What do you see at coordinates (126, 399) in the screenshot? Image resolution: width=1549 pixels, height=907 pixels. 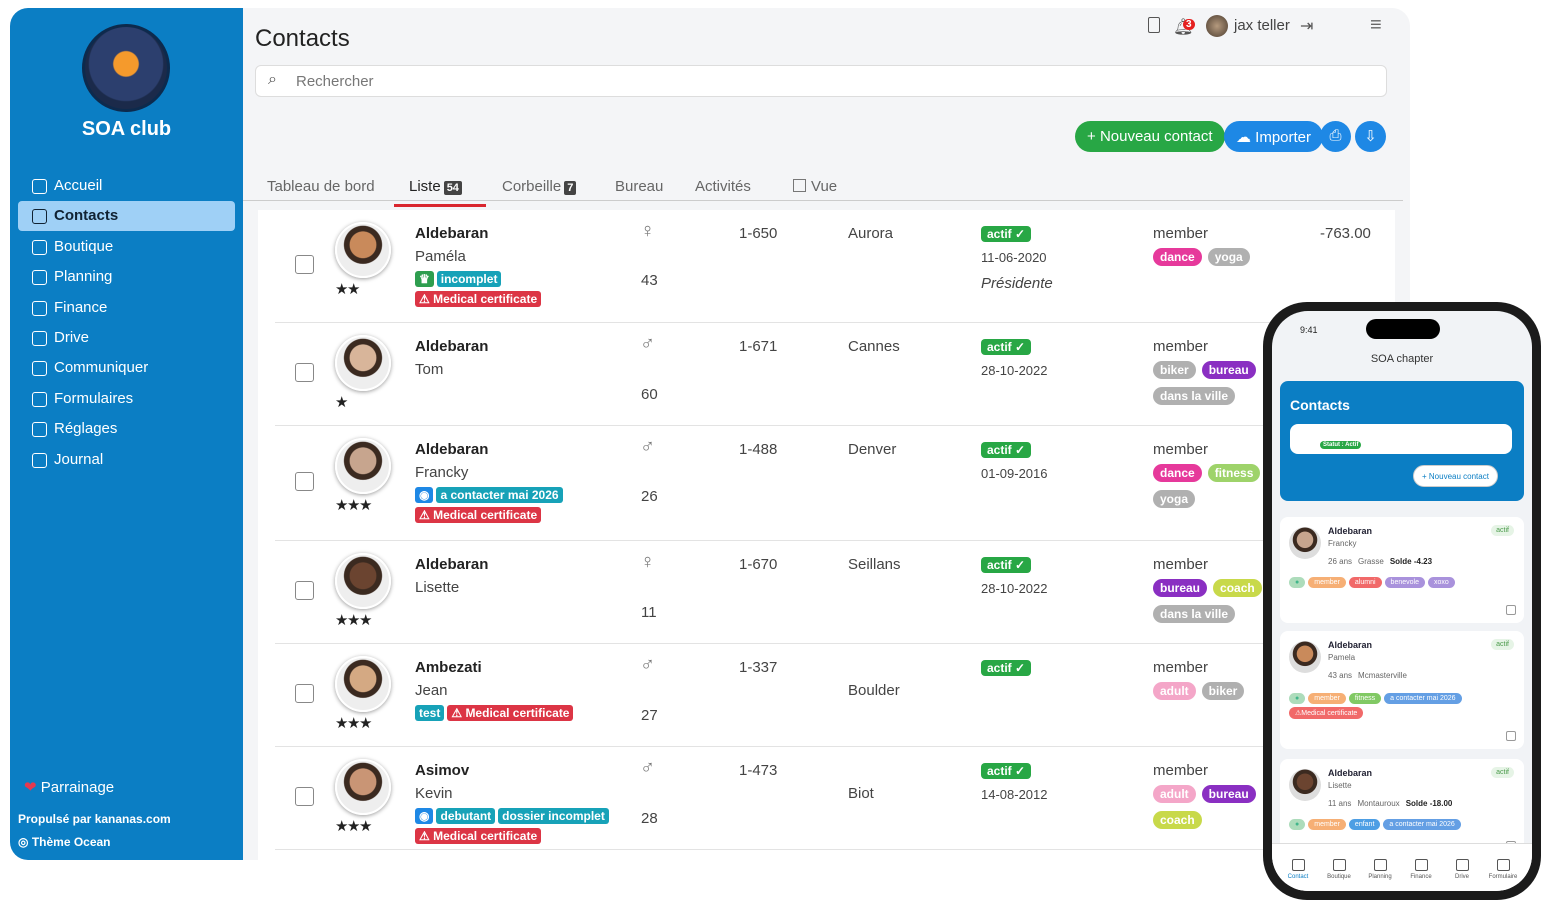 I see `menu-item: Formulaires` at bounding box center [126, 399].